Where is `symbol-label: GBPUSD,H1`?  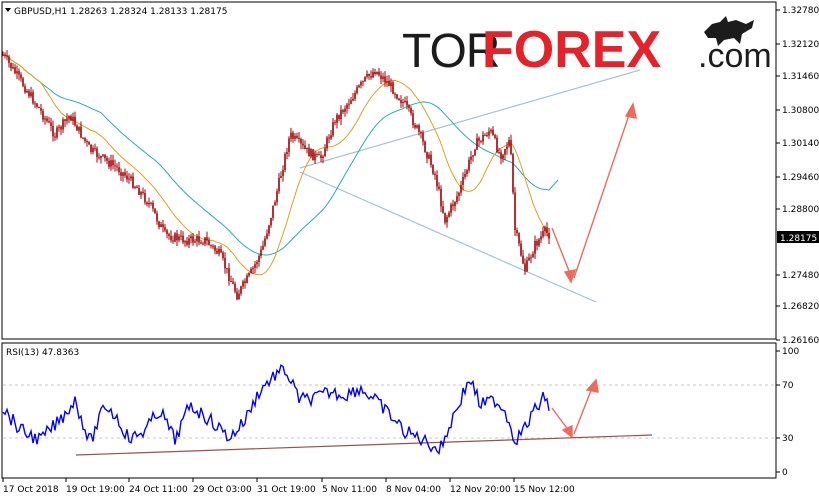
symbol-label: GBPUSD,H1 is located at coordinates (40, 12).